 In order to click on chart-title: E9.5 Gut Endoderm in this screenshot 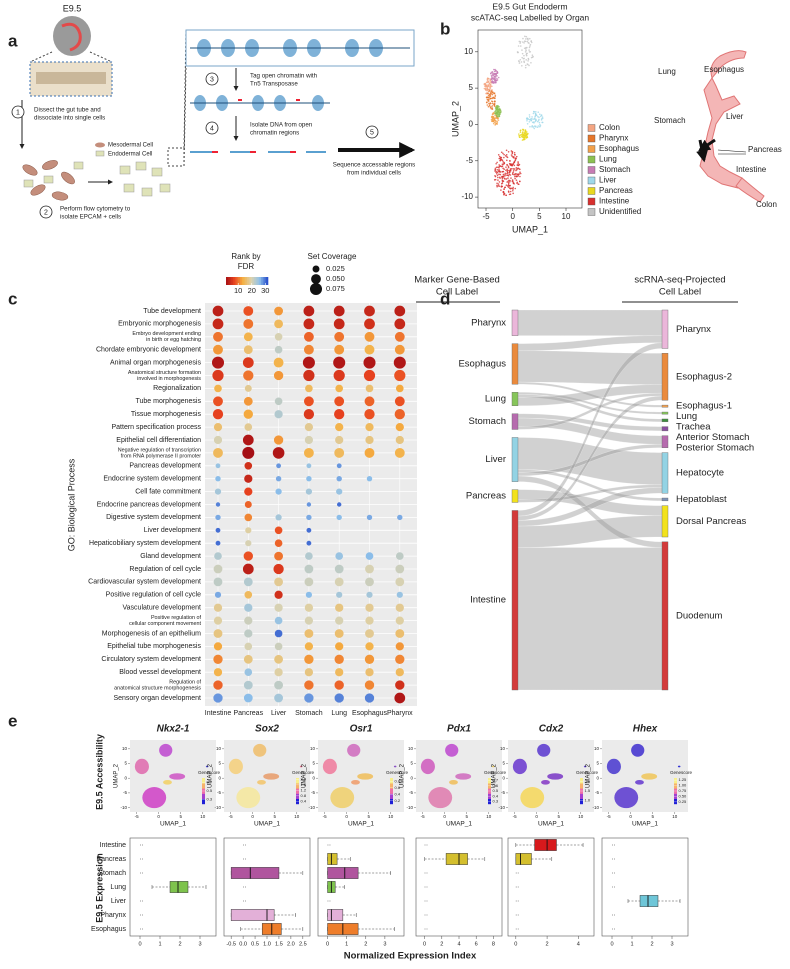, I will do `click(529, 6)`.